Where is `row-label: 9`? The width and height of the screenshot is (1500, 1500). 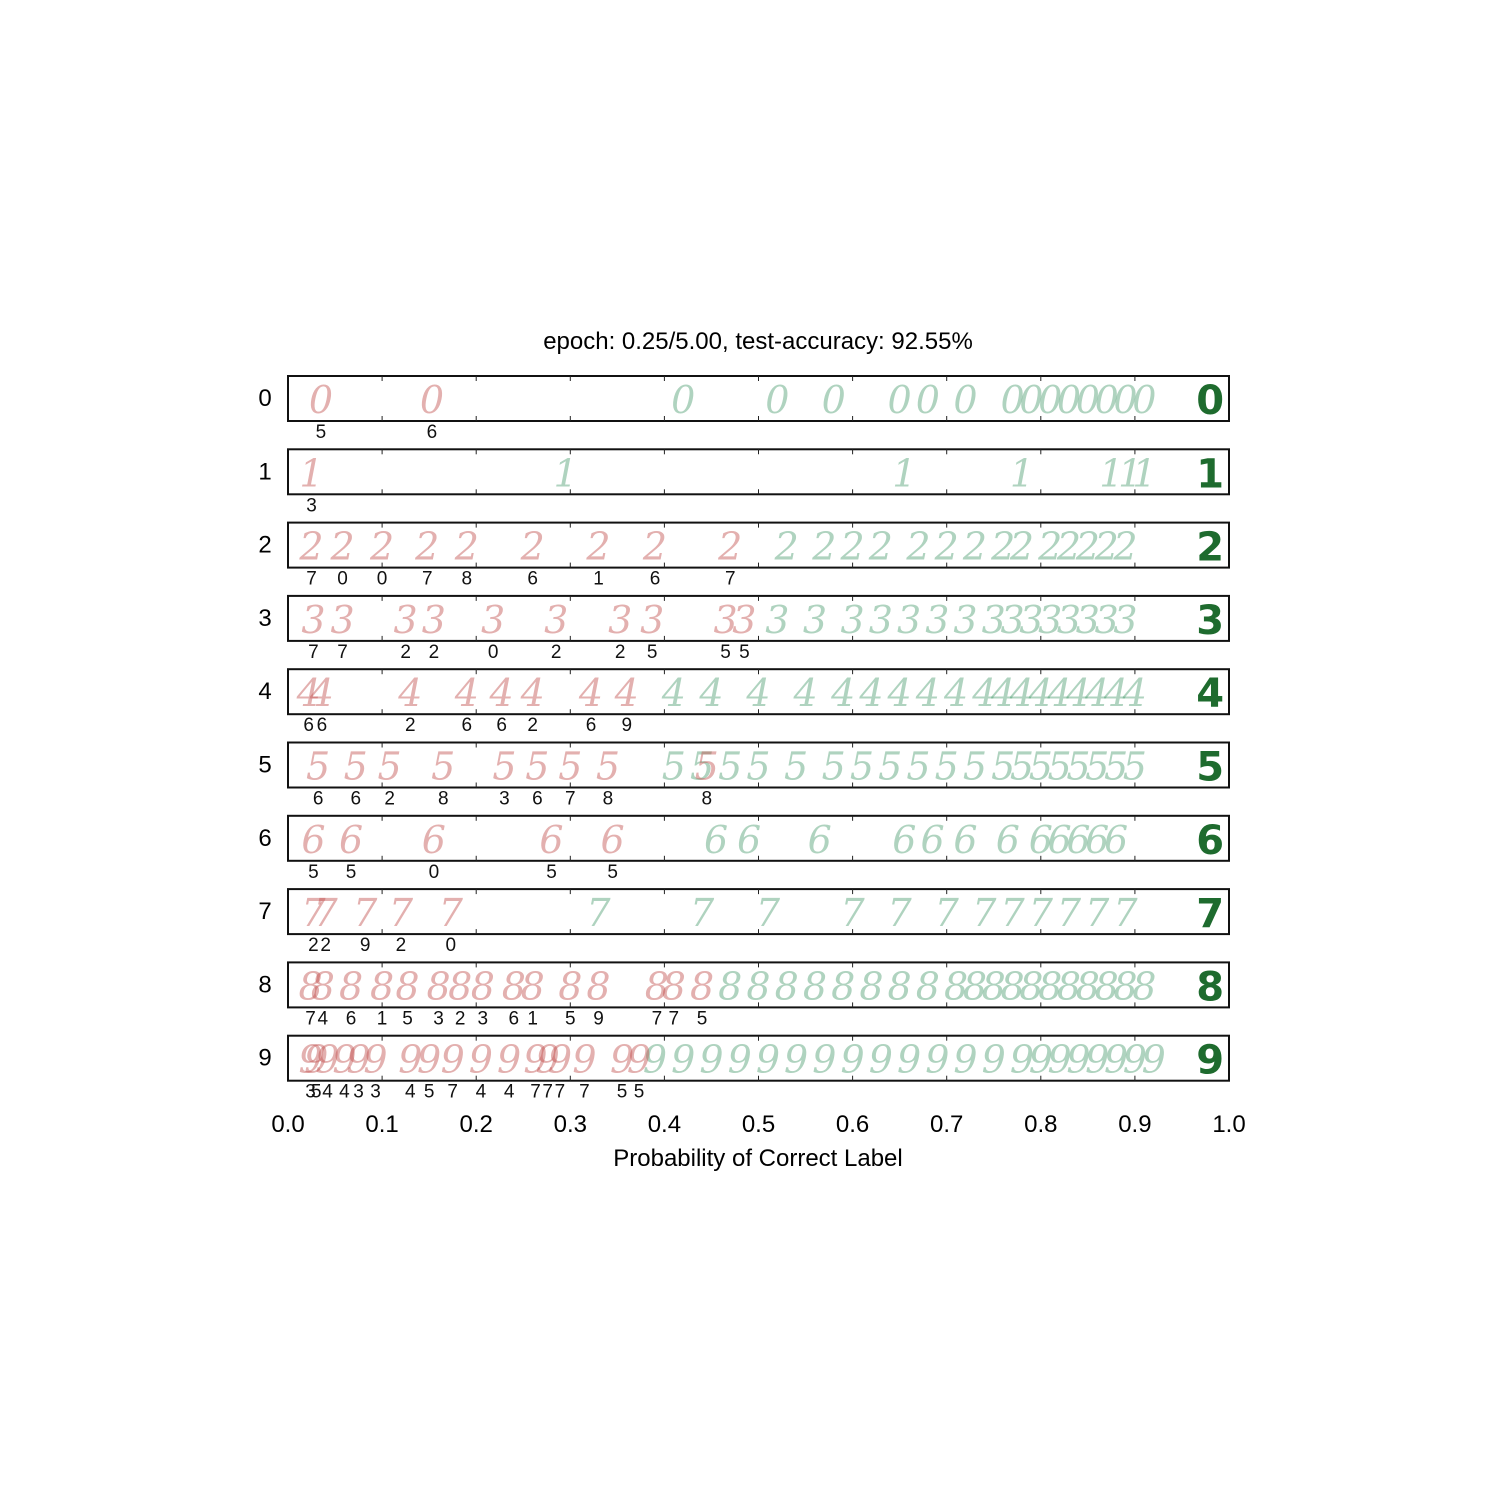 row-label: 9 is located at coordinates (264, 1058).